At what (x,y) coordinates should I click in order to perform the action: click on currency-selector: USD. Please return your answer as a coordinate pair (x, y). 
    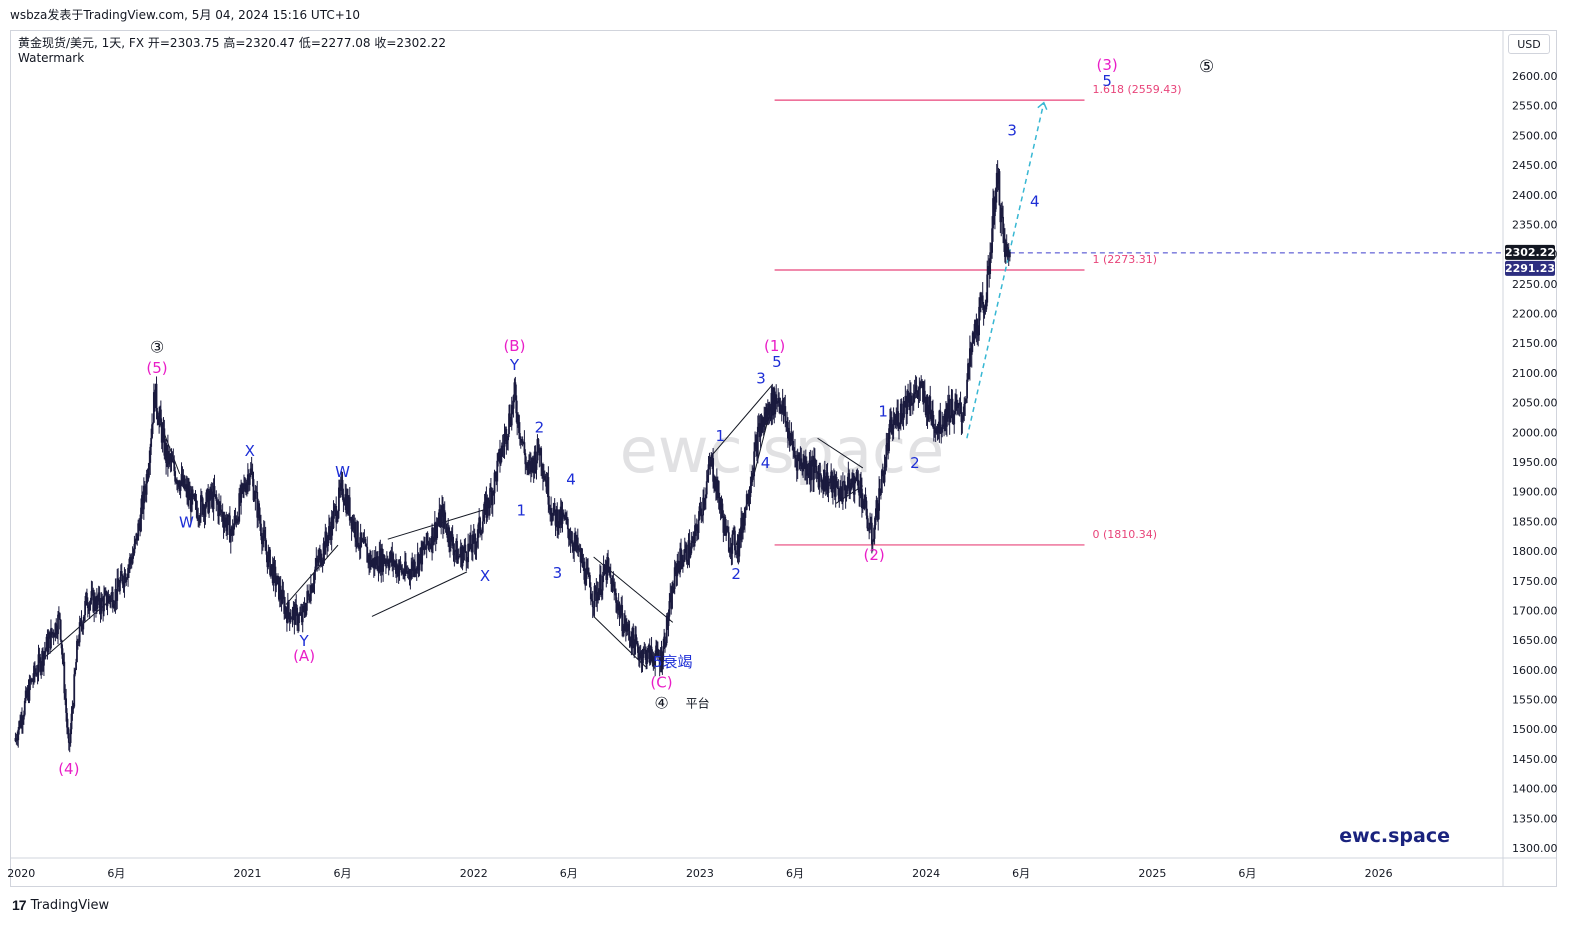
    Looking at the image, I should click on (1529, 44).